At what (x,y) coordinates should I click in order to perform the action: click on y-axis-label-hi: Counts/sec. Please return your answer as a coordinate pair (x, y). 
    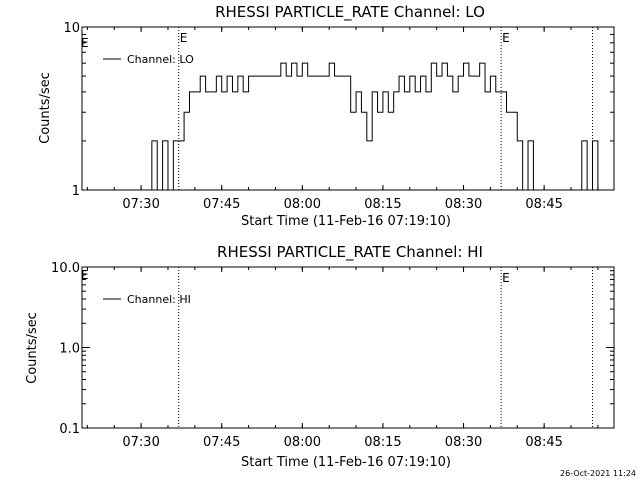
    Looking at the image, I should click on (32, 348).